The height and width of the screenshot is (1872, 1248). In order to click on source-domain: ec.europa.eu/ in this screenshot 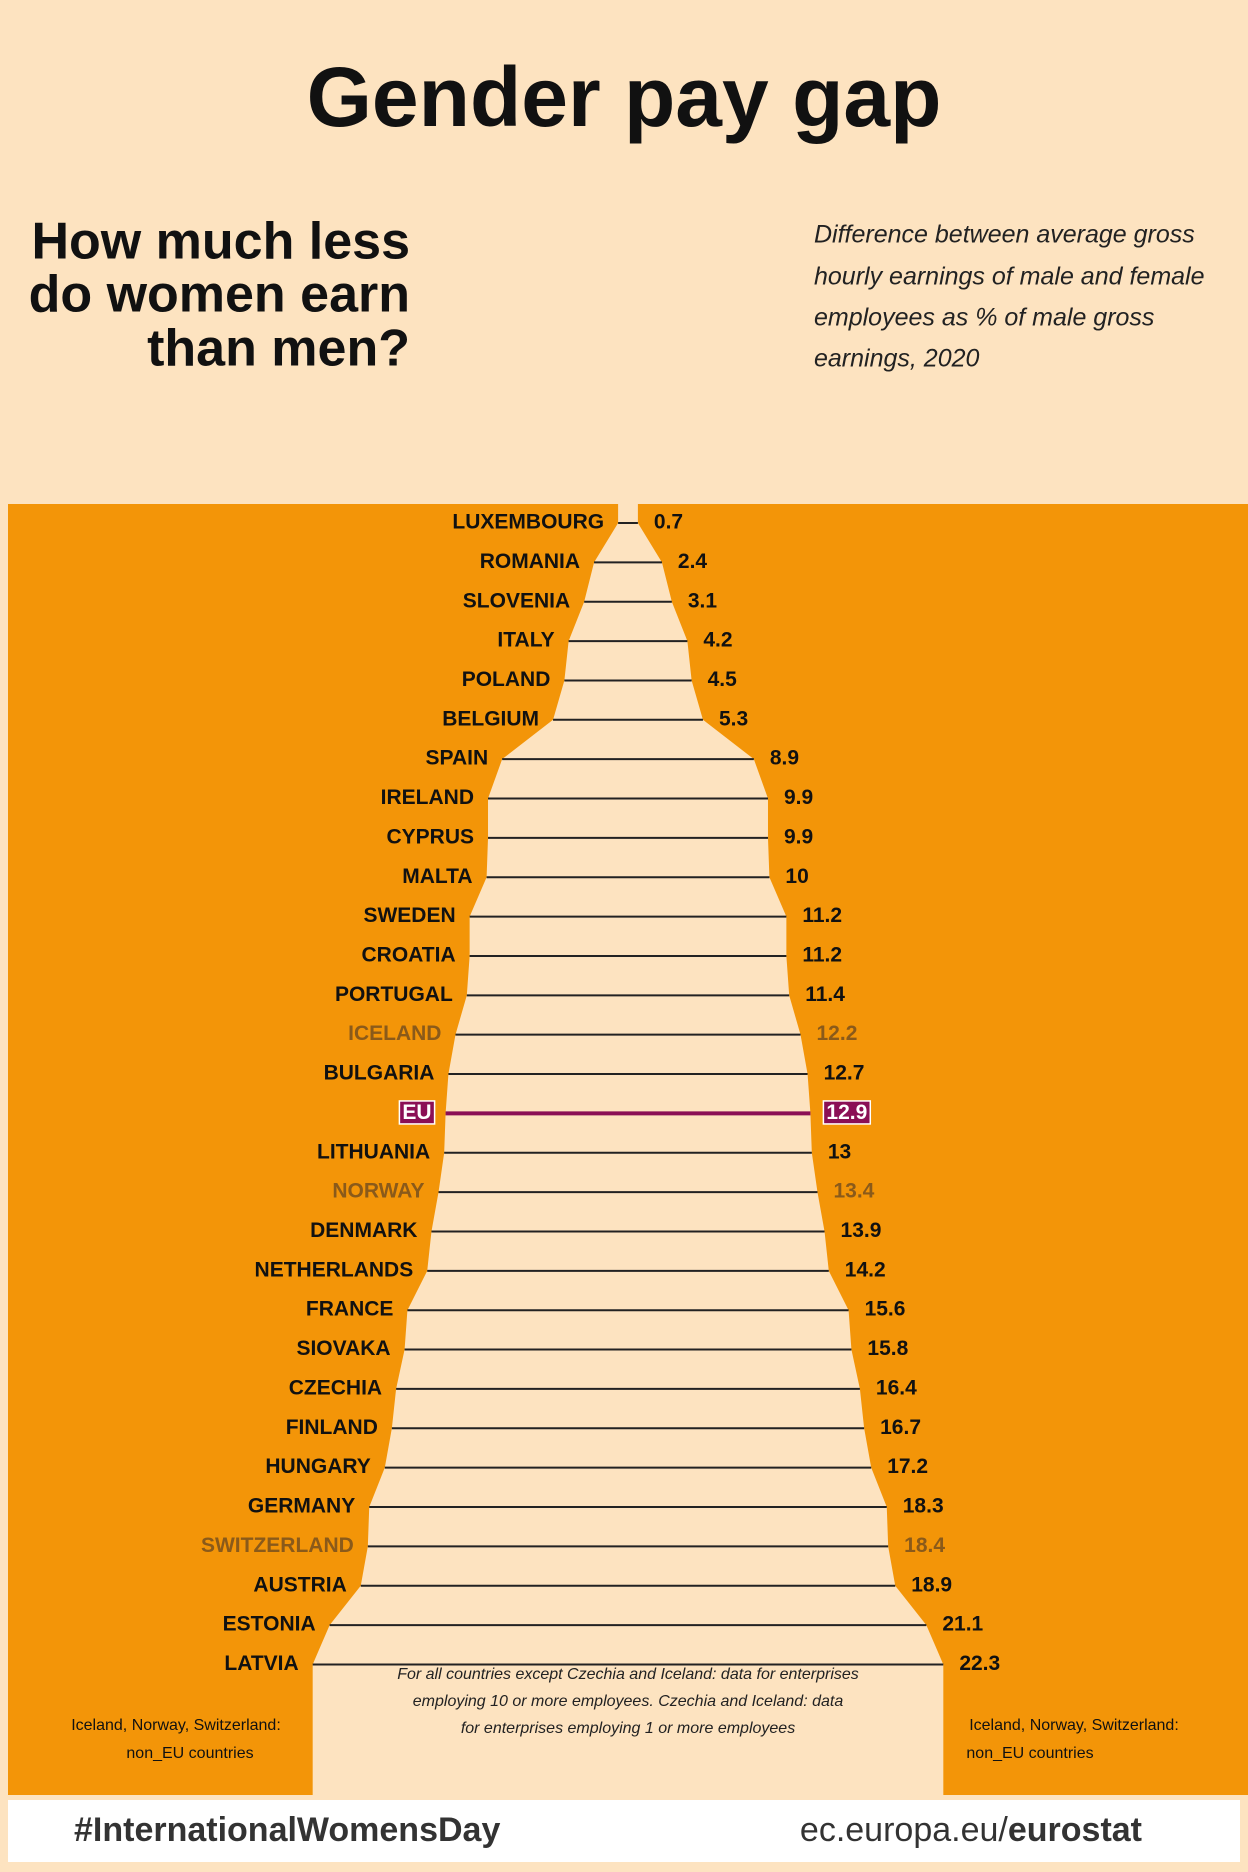, I will do `click(904, 1830)`.